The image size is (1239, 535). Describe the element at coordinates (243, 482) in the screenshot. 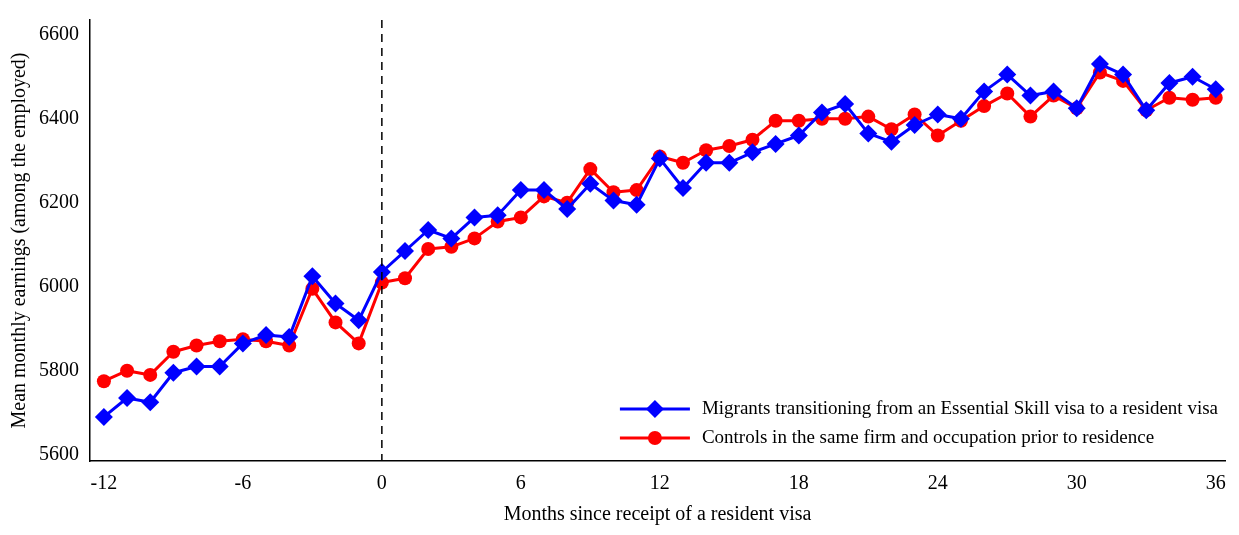

I see `x-tick-label: -6` at that location.